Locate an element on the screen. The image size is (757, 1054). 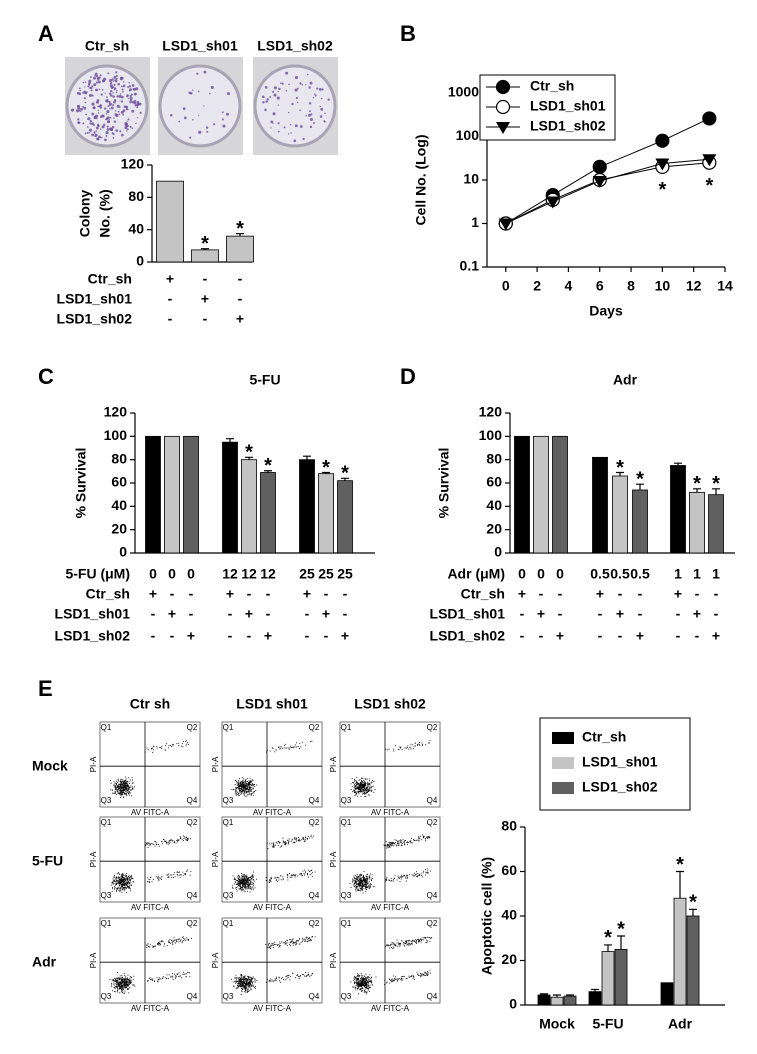
condition-cell: 0 is located at coordinates (560, 574).